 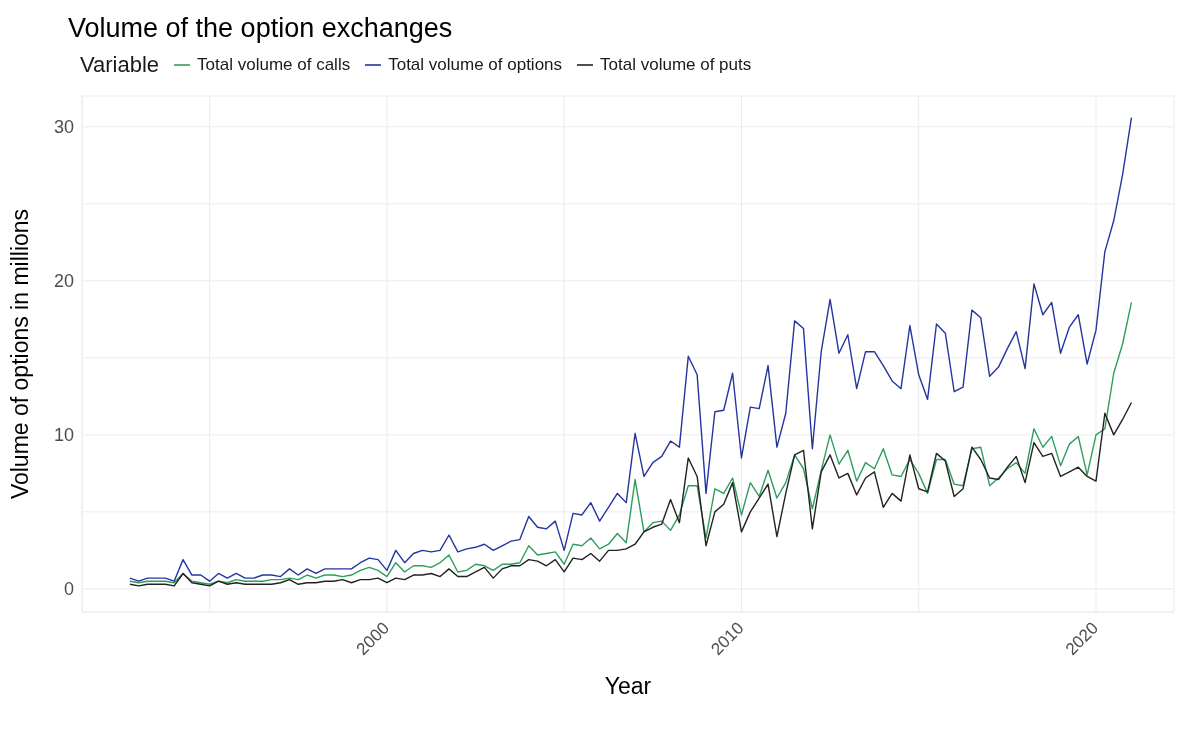 What do you see at coordinates (63, 281) in the screenshot?
I see `y-tick-label: 20` at bounding box center [63, 281].